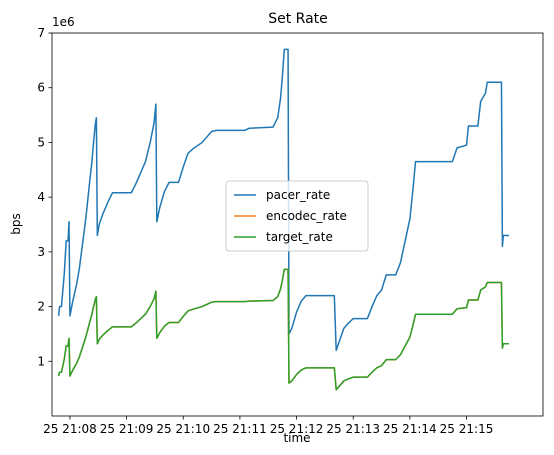  What do you see at coordinates (41, 197) in the screenshot?
I see `y-tick-label: 4` at bounding box center [41, 197].